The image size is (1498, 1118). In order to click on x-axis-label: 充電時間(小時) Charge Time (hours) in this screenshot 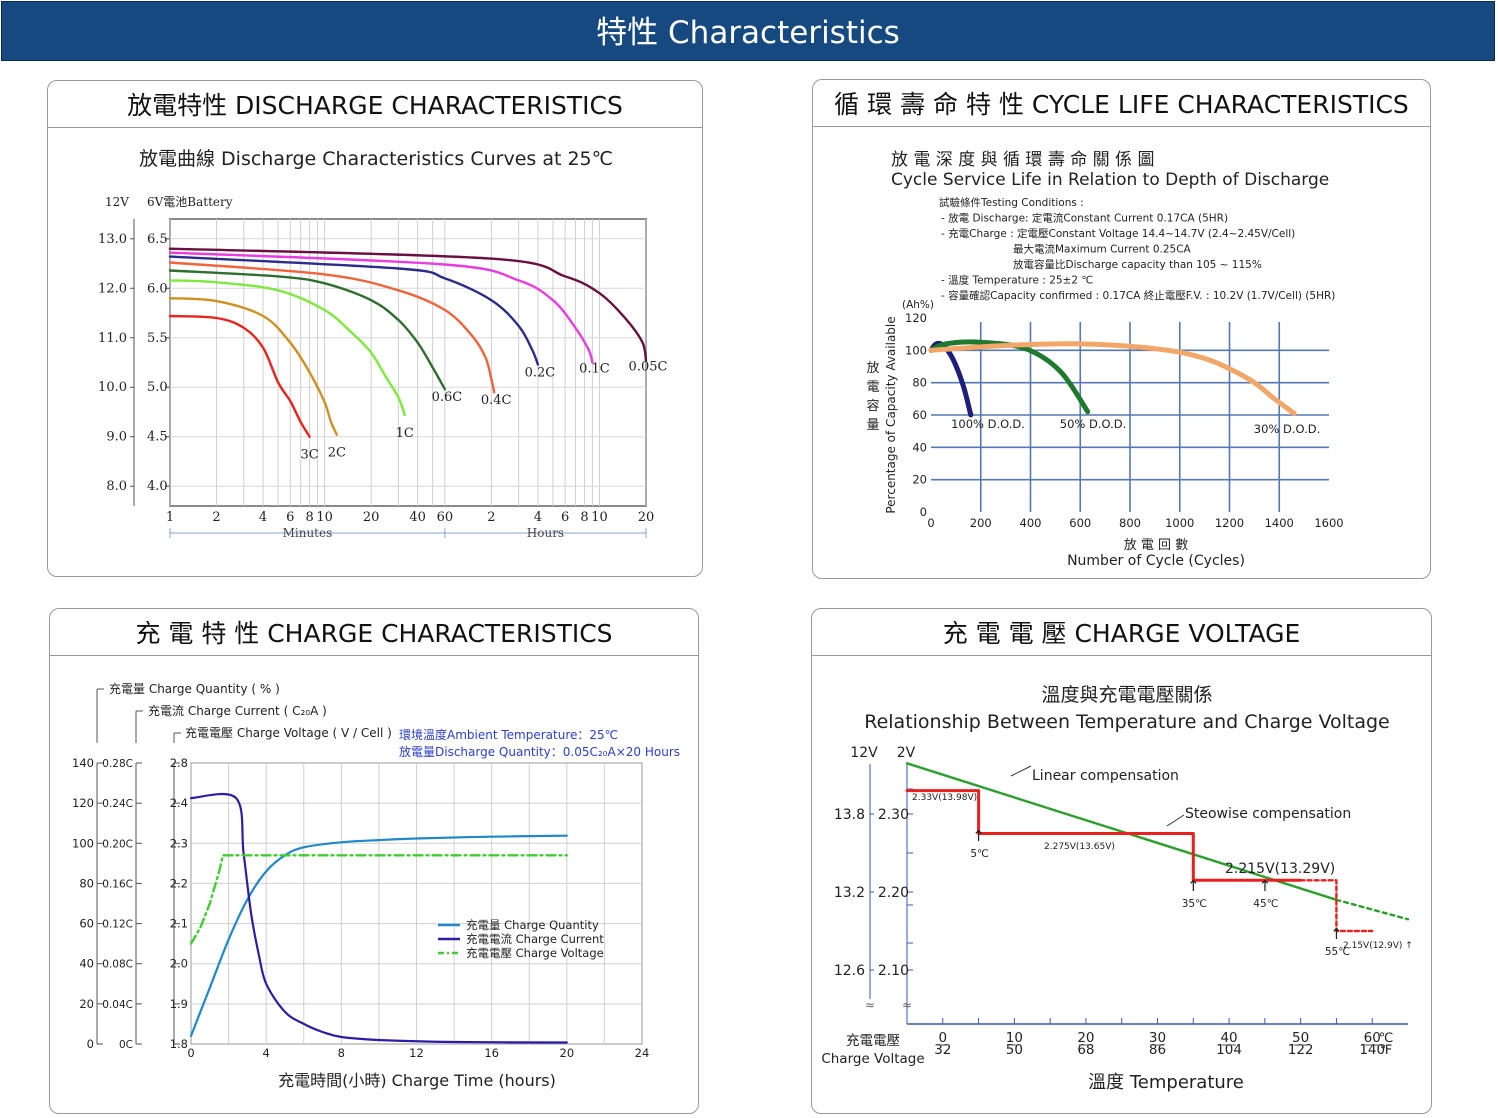, I will do `click(417, 1080)`.